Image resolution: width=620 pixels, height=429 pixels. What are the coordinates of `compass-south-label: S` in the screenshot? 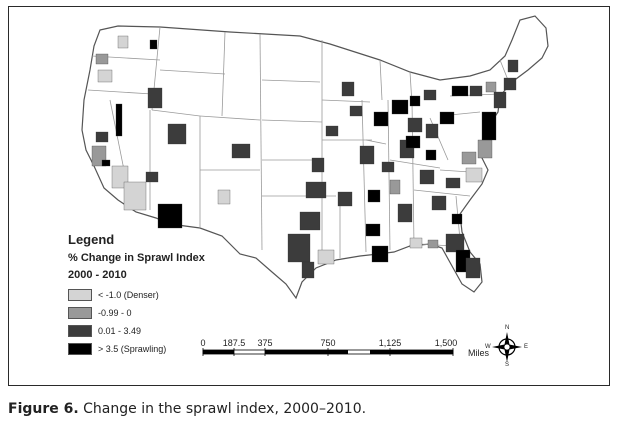 It's located at (507, 365).